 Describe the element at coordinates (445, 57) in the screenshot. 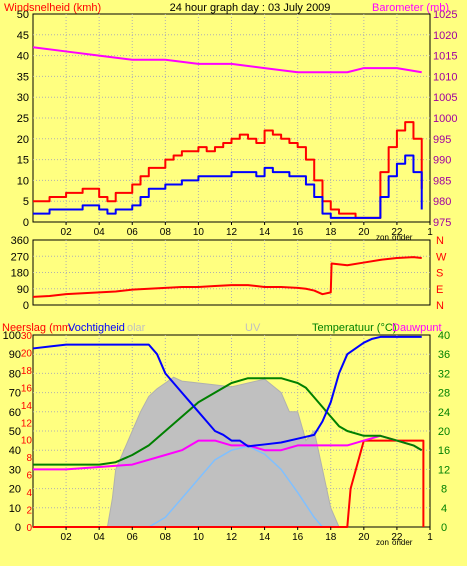

I see `barometer-y-tick-label: 1015` at that location.